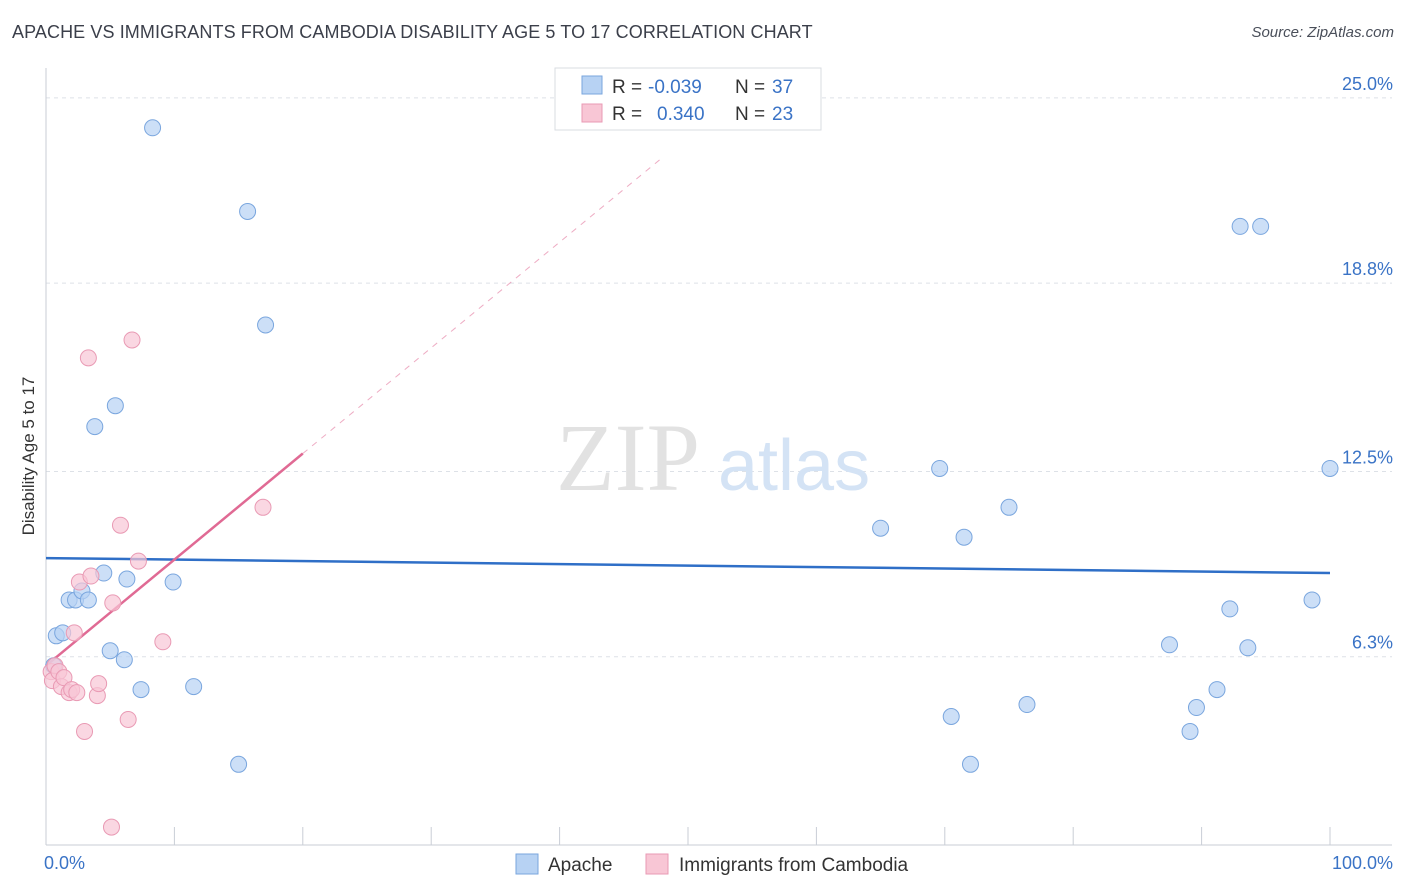 This screenshot has width=1406, height=892. Describe the element at coordinates (28, 456) in the screenshot. I see `y-axis-label: Disability Age 5 to 17` at that location.